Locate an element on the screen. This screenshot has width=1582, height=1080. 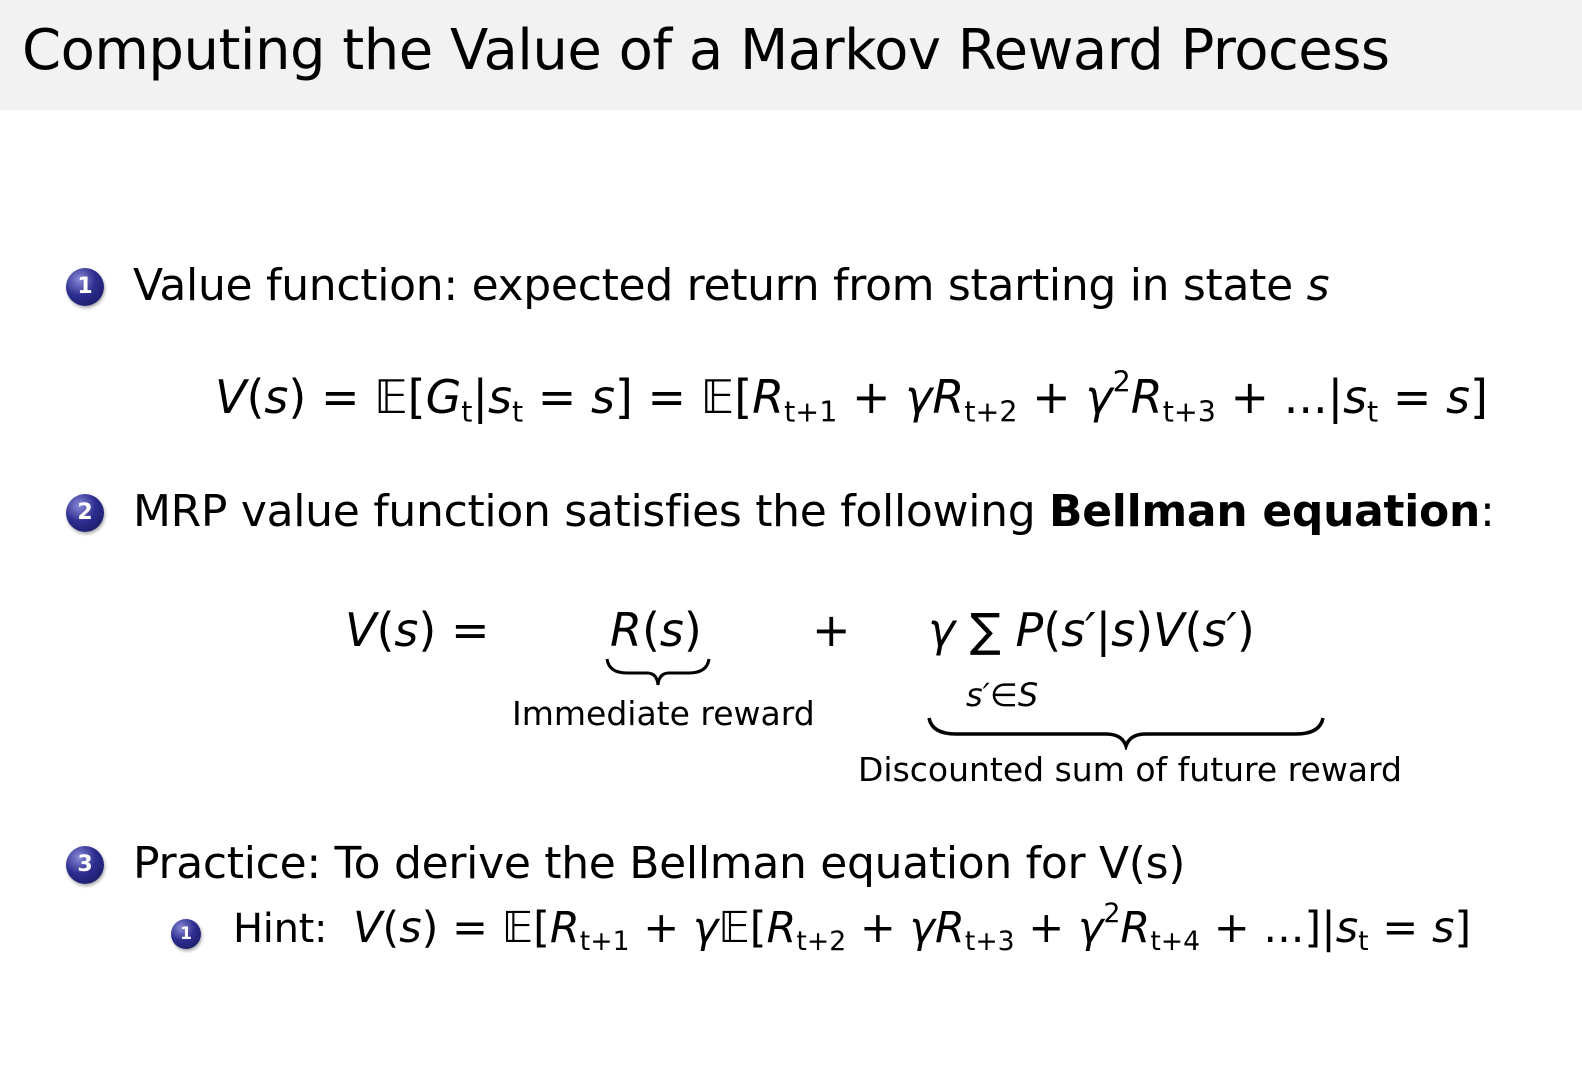
math-token: ∈ is located at coordinates (1003, 695).